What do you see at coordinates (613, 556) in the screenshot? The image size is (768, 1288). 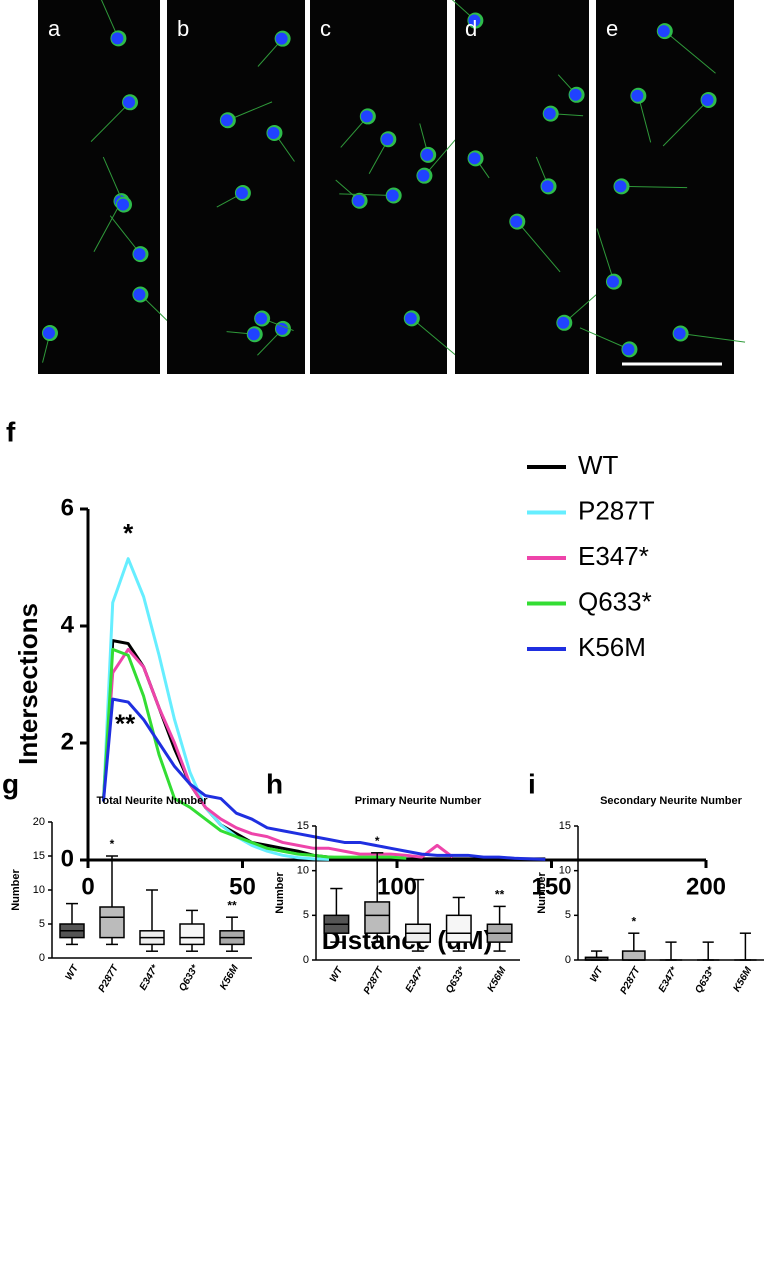 I see `legend-label: E347*` at bounding box center [613, 556].